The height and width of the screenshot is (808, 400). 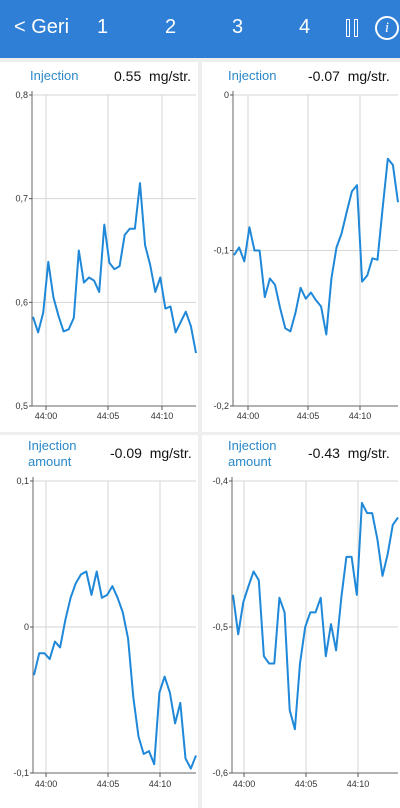 What do you see at coordinates (220, 627) in the screenshot?
I see `y-tick-label: -0,5` at bounding box center [220, 627].